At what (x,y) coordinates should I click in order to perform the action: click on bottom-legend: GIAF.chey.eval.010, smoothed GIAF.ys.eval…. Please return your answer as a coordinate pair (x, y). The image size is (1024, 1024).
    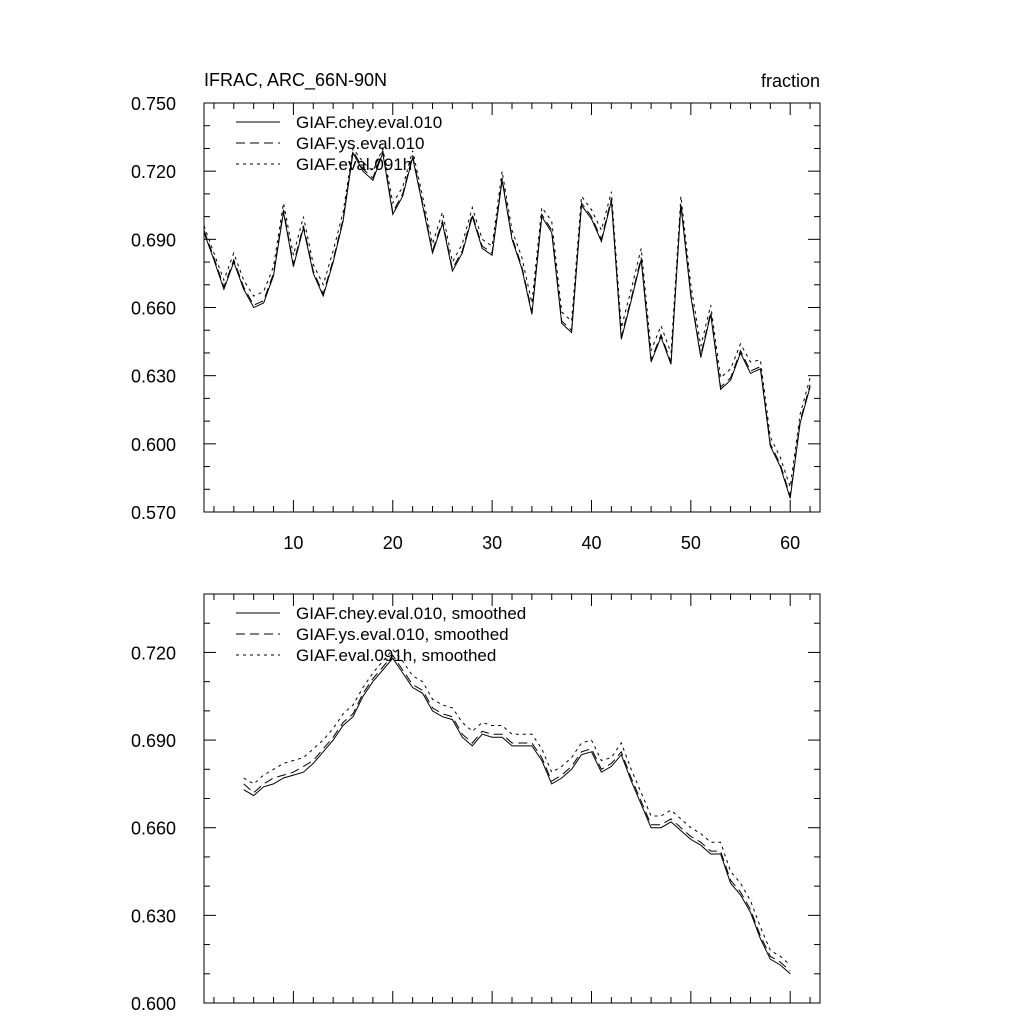
    Looking at the image, I should click on (381, 634).